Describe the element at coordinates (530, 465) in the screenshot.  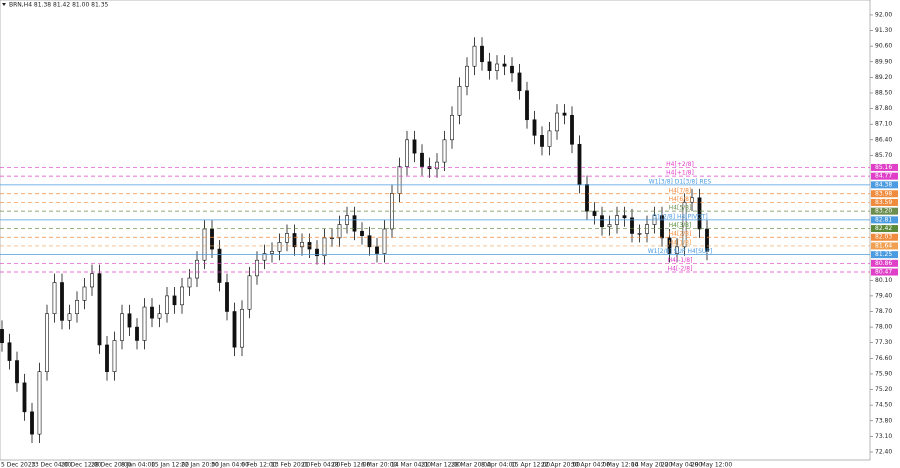
I see `x-tick-label: 15 Apr 12:00` at that location.